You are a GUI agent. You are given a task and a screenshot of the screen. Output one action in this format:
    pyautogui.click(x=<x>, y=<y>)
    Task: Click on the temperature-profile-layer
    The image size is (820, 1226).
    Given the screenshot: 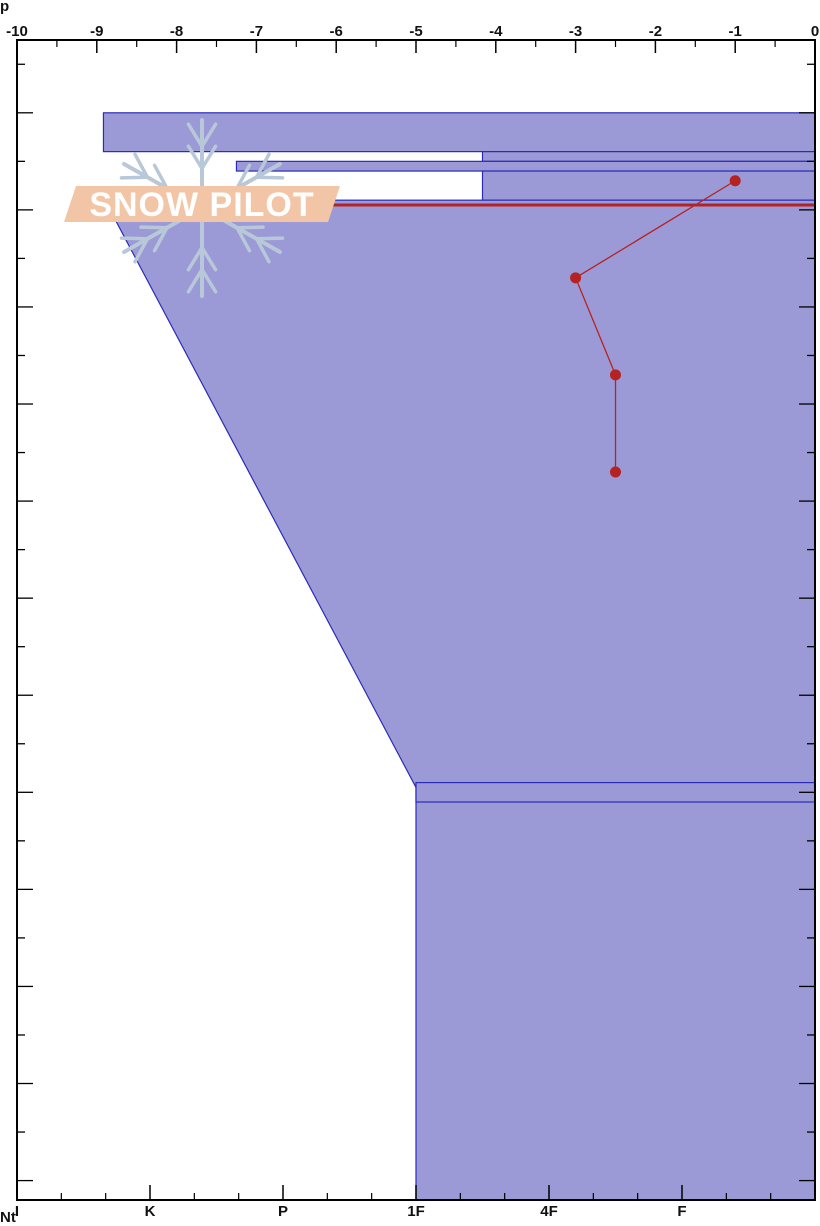 What is the action you would take?
    pyautogui.click(x=655, y=326)
    